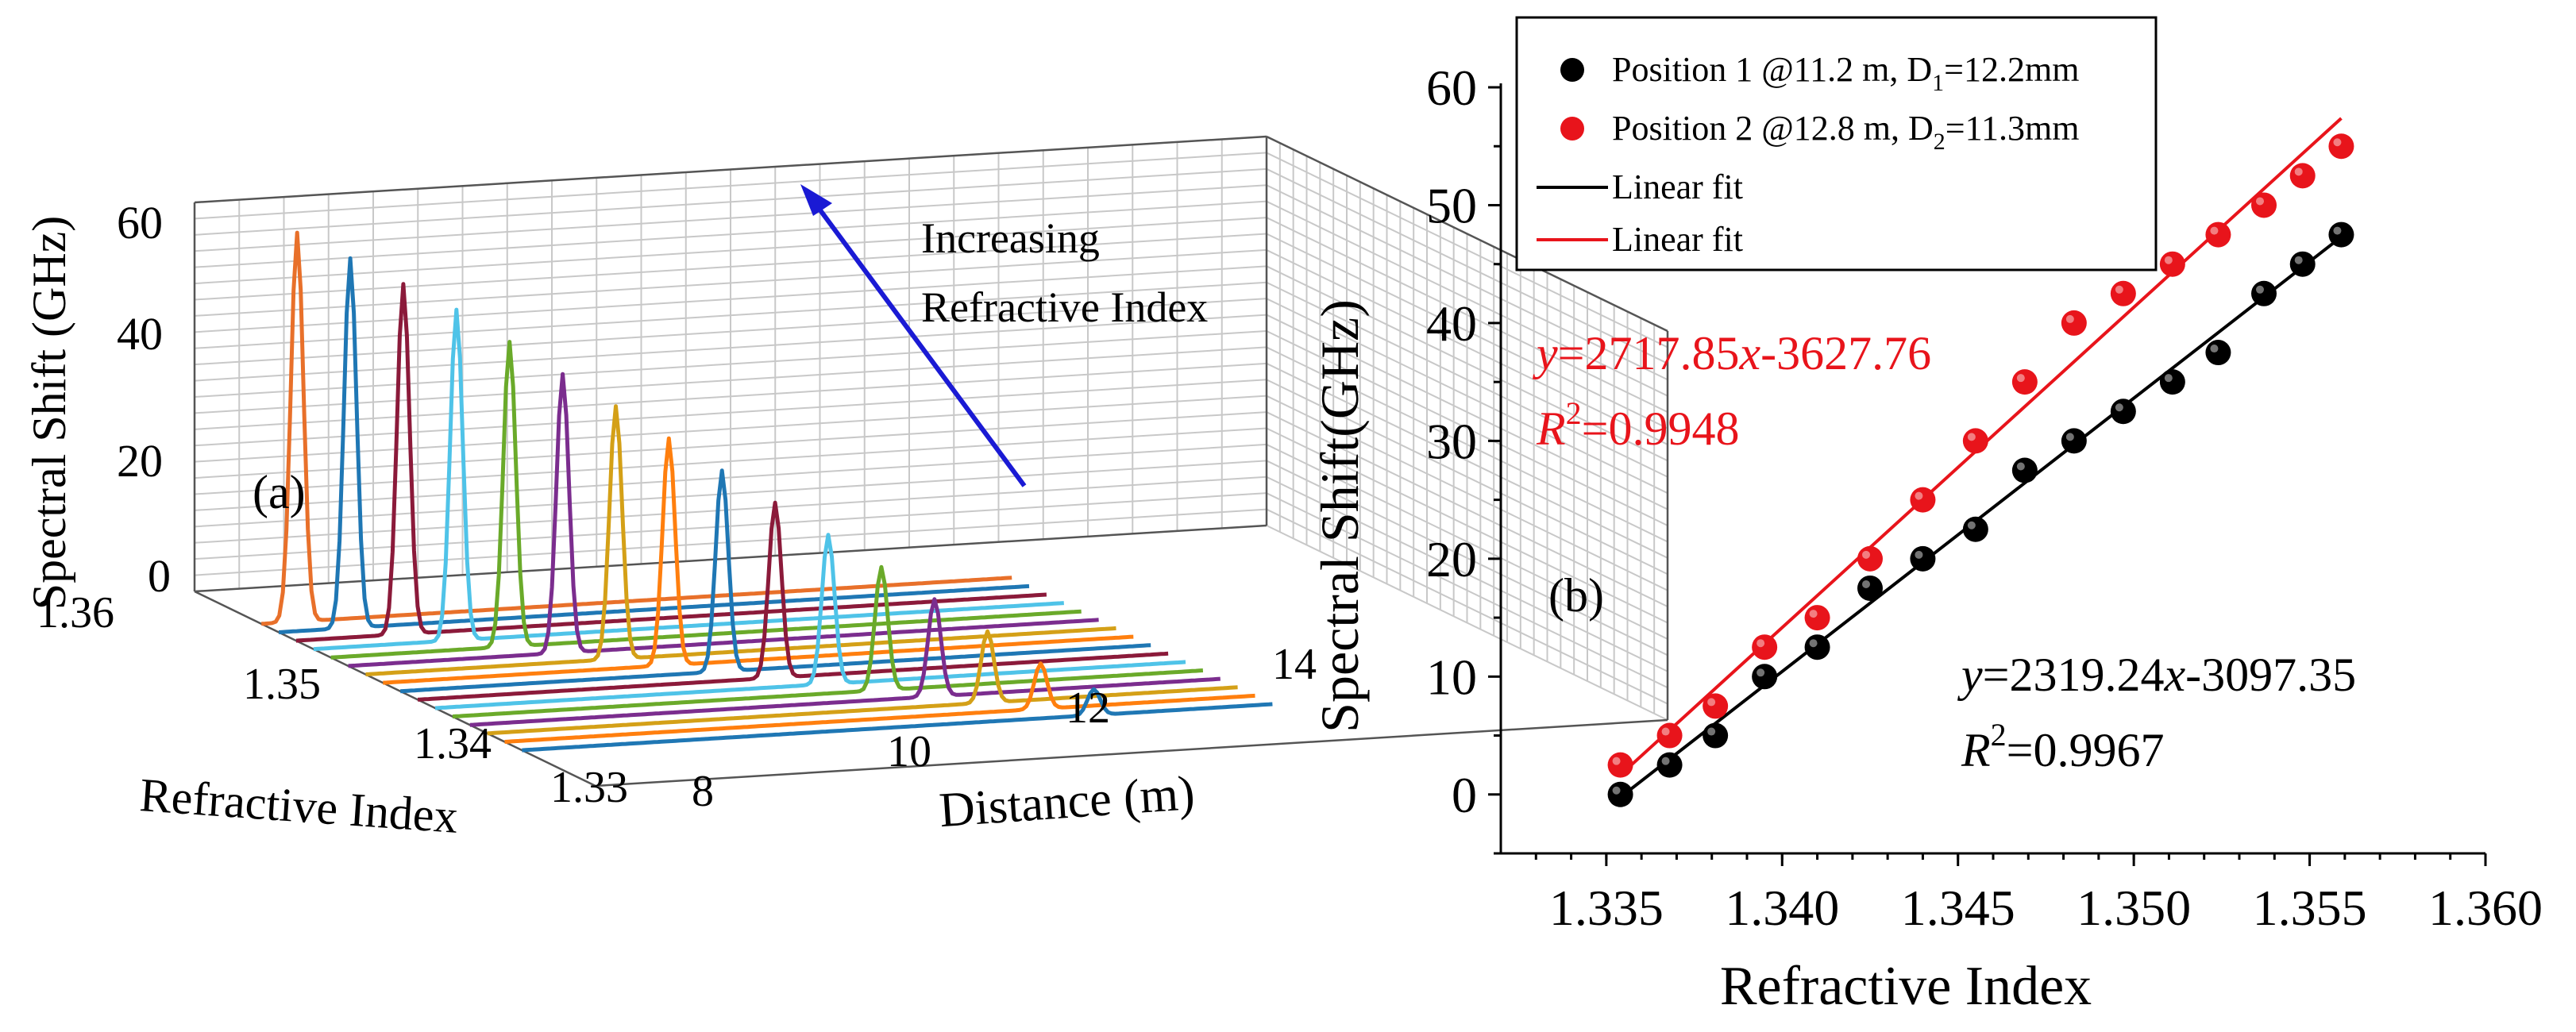 Image resolution: width=2576 pixels, height=1032 pixels. Describe the element at coordinates (1088, 709) in the screenshot. I see `x-tick-12: 12` at that location.